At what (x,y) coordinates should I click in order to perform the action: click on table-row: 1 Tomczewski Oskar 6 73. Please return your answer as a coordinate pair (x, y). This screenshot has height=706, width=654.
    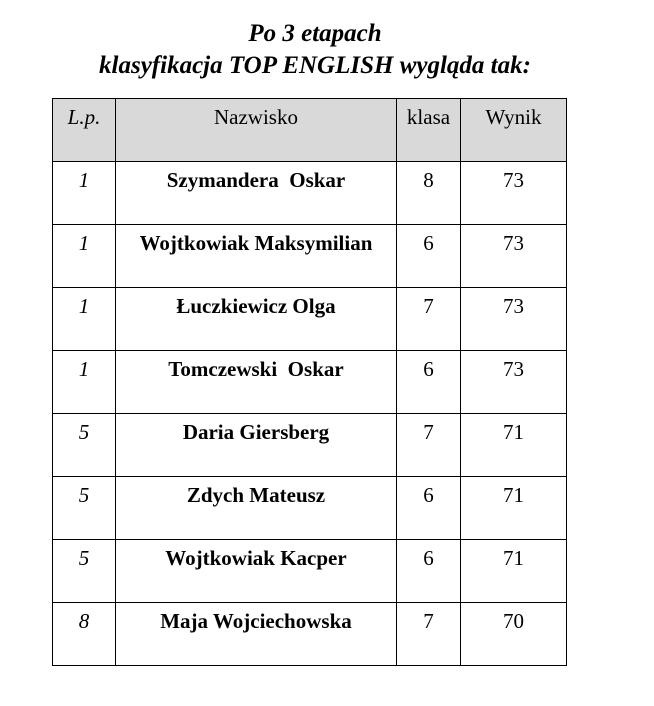
    Looking at the image, I should click on (309, 382).